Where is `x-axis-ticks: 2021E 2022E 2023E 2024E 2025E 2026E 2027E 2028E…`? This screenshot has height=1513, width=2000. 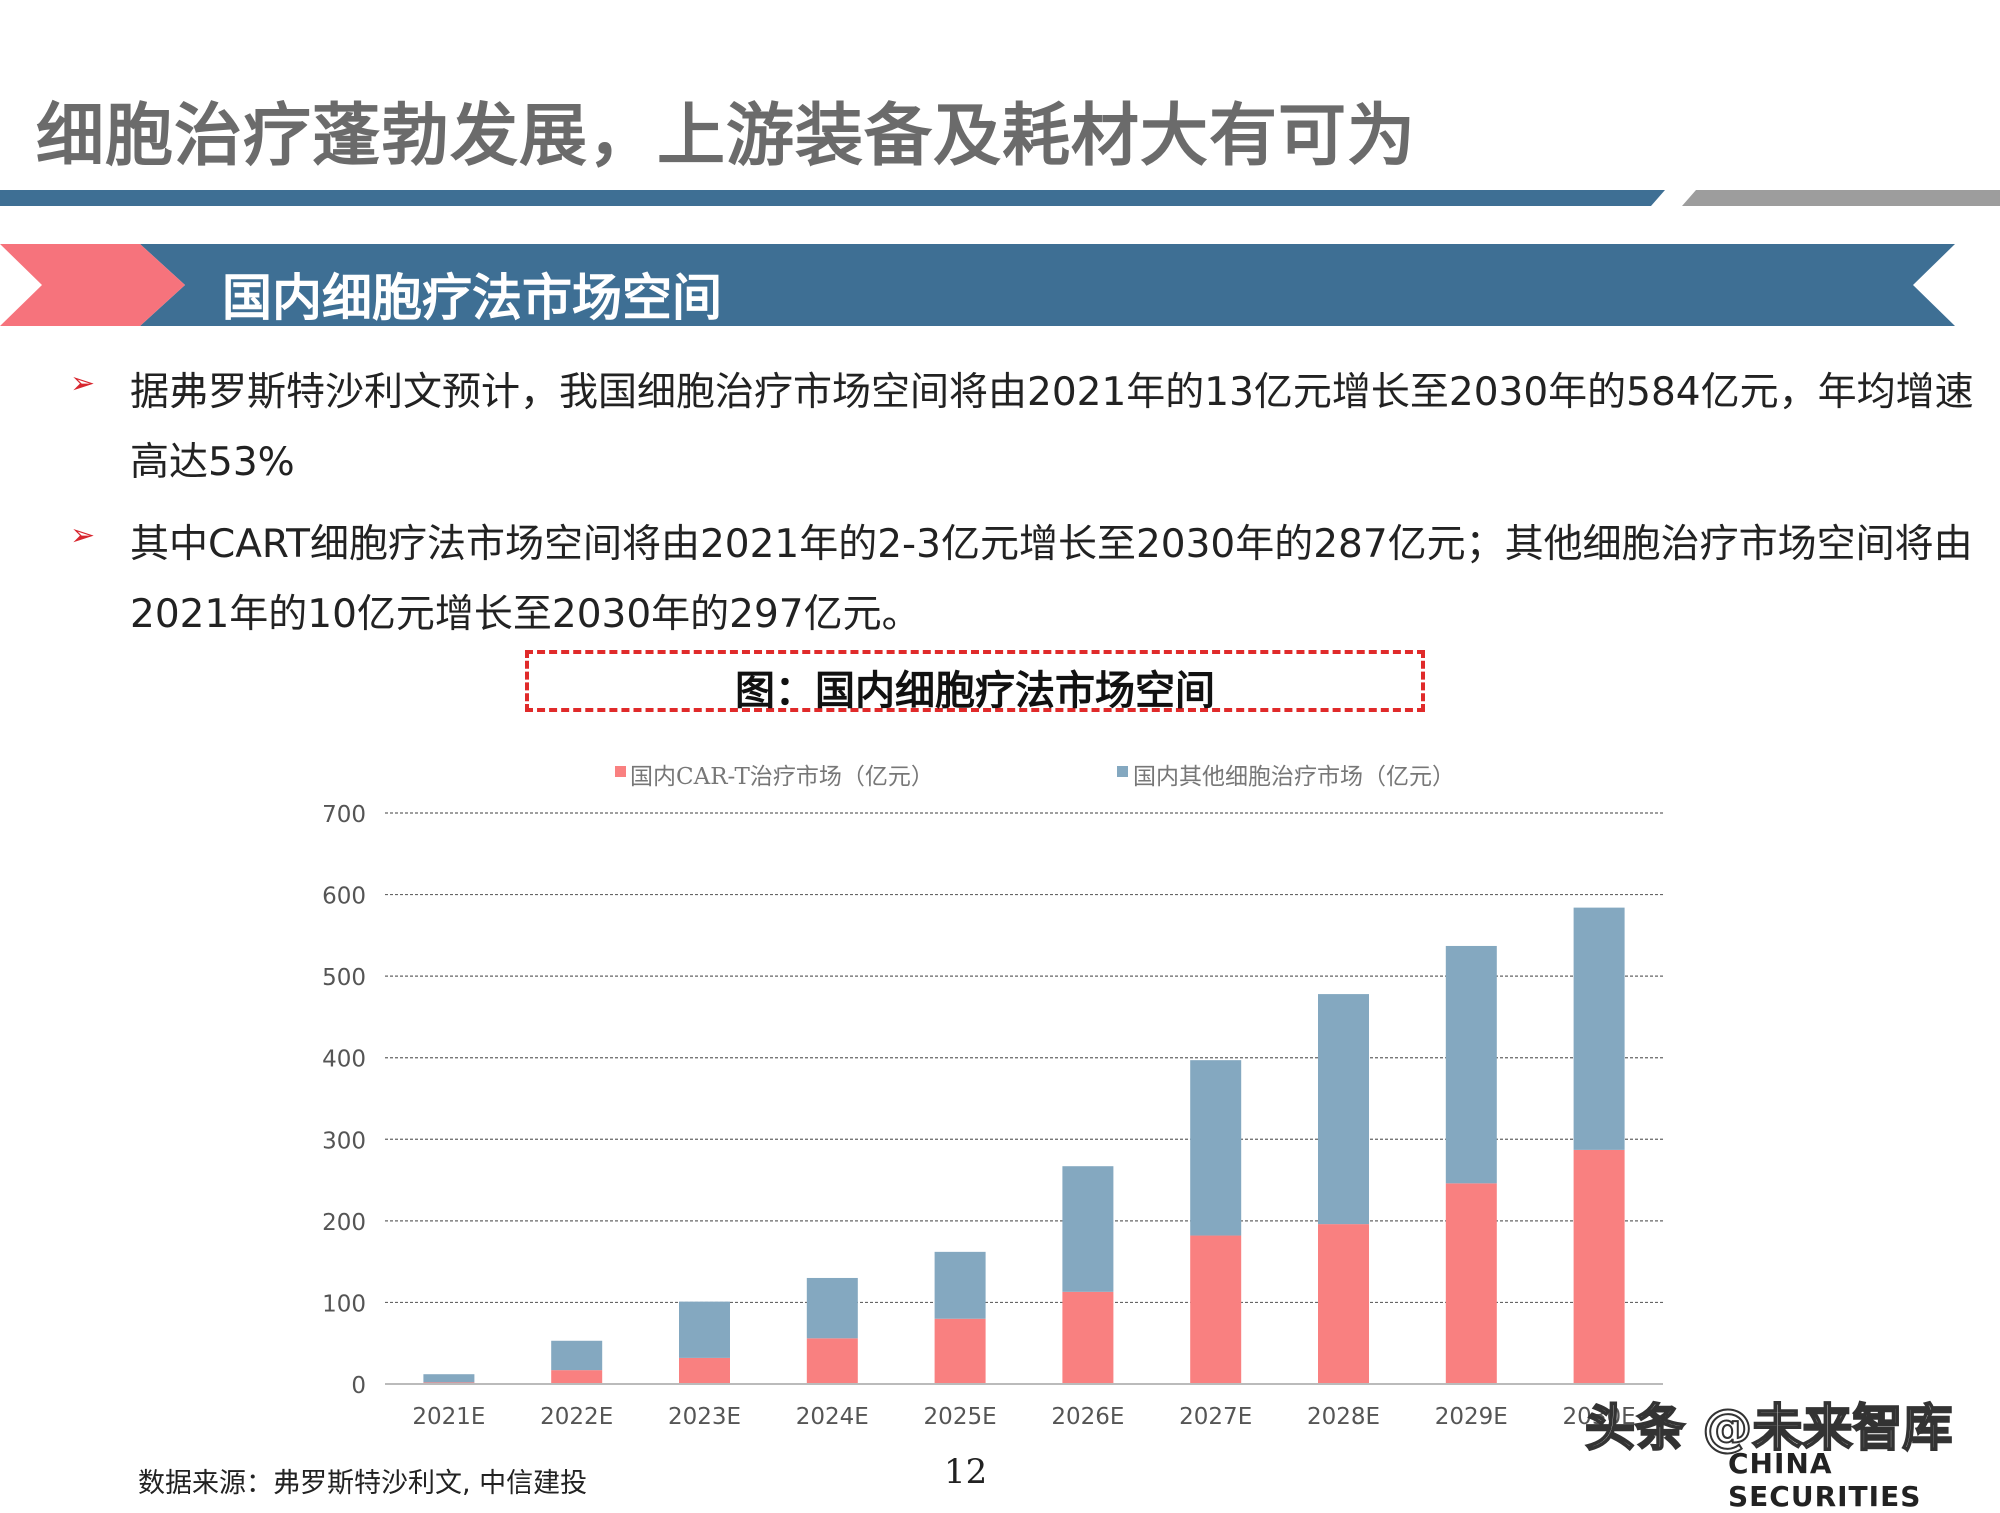 x-axis-ticks: 2021E 2022E 2023E 2024E 2025E 2026E 2027E 2028E… is located at coordinates (1023, 1417).